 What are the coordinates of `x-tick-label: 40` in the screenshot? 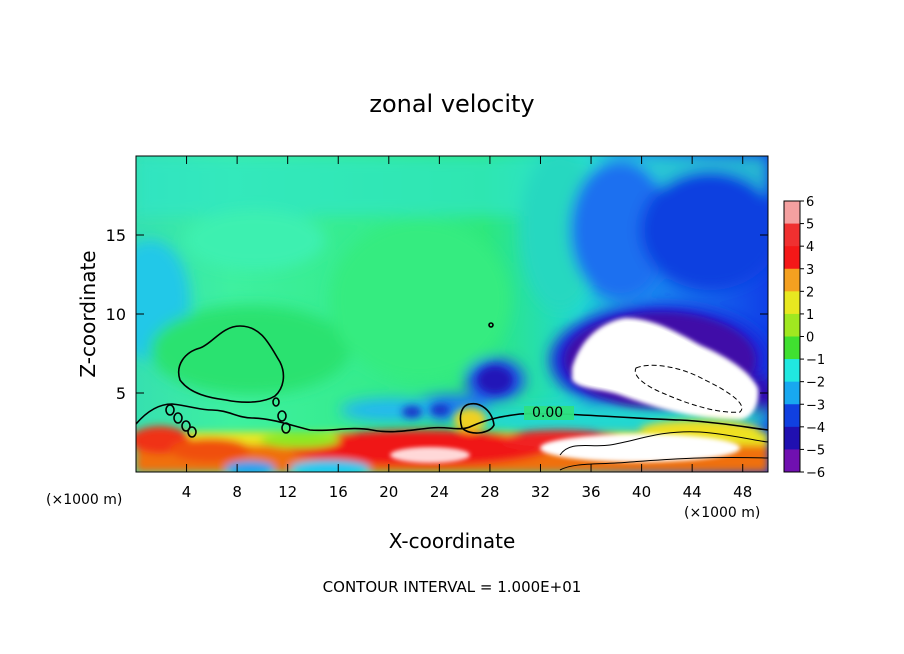 It's located at (641, 492).